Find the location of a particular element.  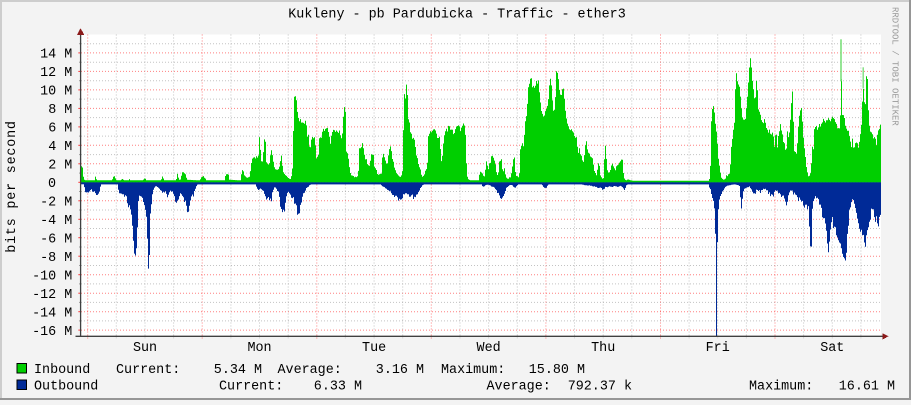

svg-text: Sun is located at coordinates (145, 348).